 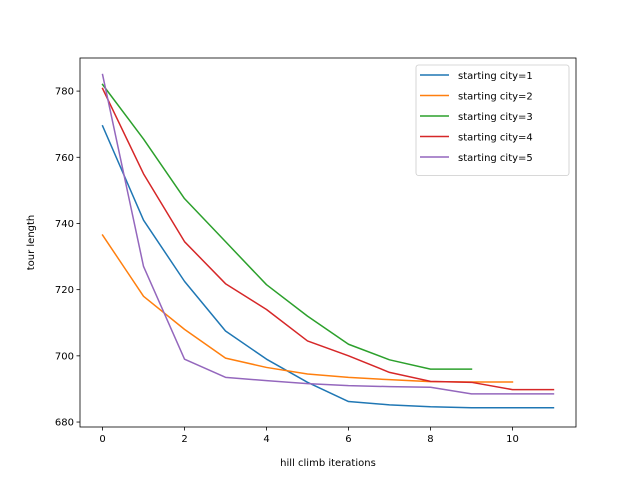 I want to click on y-axis-ticks: 680 700 720 740 760 780, so click(x=67, y=258).